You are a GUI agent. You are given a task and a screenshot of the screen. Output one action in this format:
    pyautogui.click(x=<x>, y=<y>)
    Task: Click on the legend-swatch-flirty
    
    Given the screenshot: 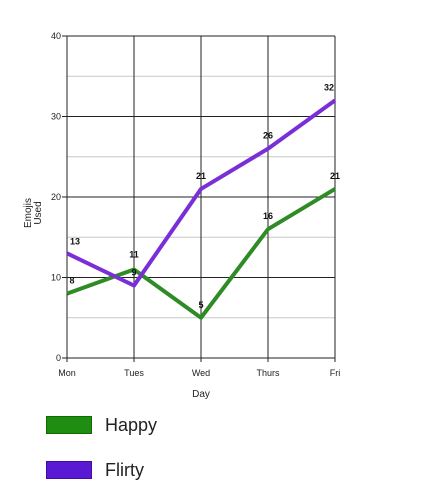 What is the action you would take?
    pyautogui.click(x=69, y=470)
    